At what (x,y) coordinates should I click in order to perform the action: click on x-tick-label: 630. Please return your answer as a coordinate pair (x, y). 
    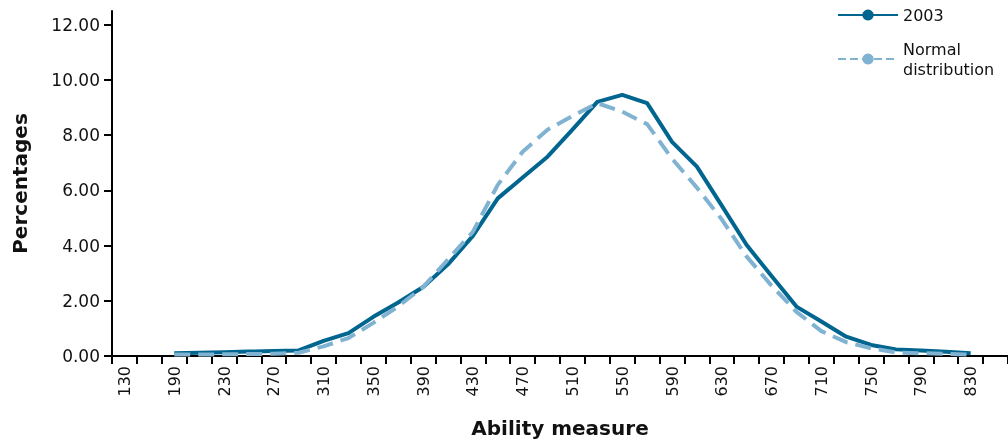
    Looking at the image, I should click on (722, 381).